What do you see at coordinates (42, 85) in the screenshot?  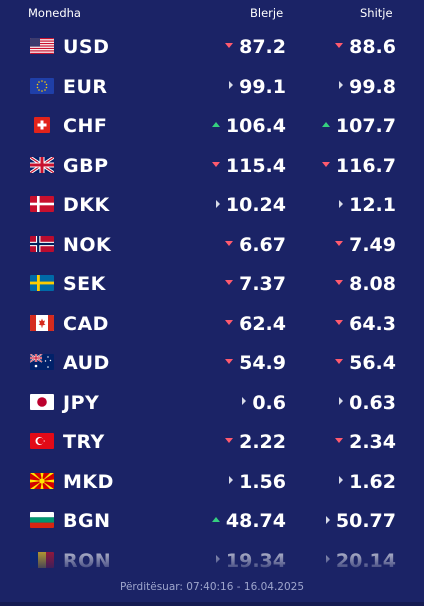 I see `eu-flag-icon` at bounding box center [42, 85].